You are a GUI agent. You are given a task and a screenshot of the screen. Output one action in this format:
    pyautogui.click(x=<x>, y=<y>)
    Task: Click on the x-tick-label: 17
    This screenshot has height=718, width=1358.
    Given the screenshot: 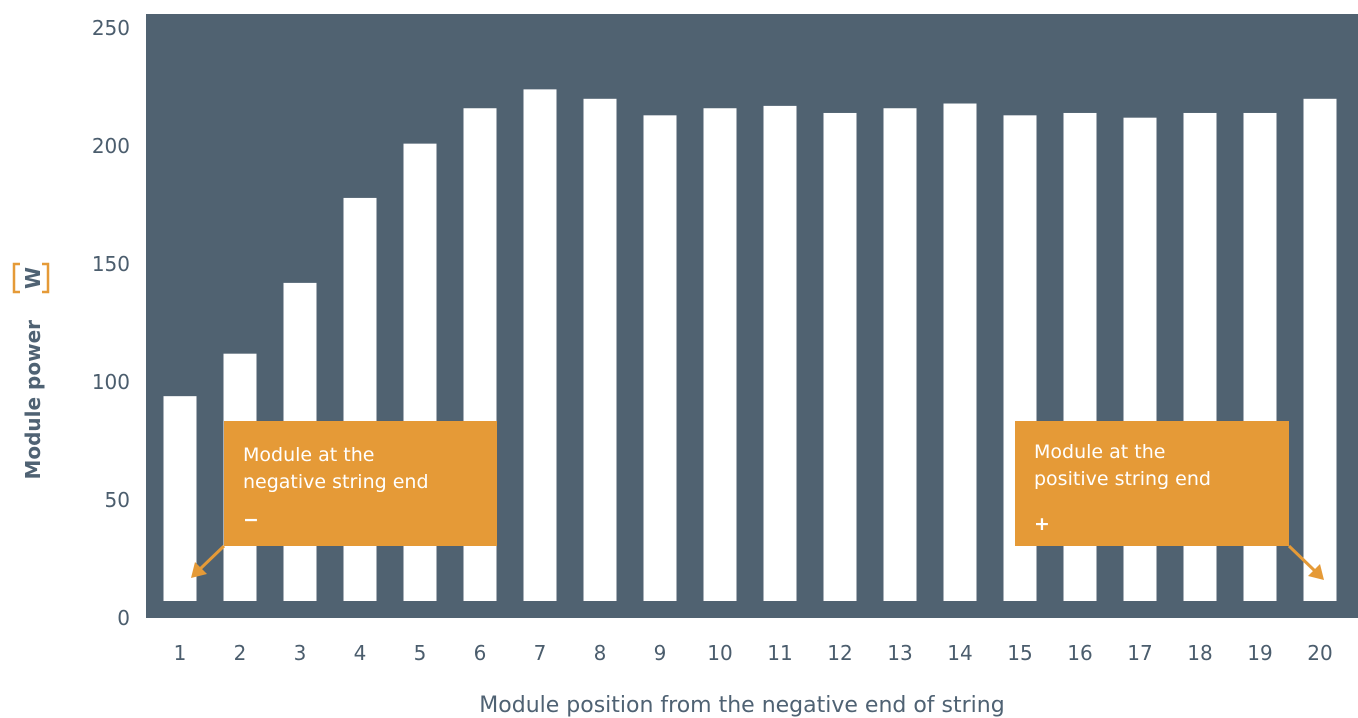 What is the action you would take?
    pyautogui.click(x=1139, y=653)
    